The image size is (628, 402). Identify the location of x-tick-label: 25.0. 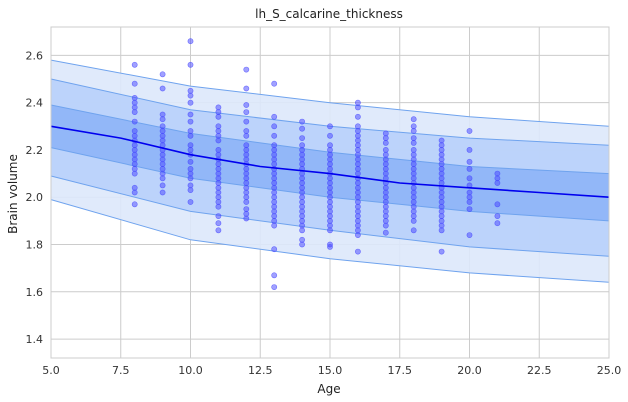
(609, 370).